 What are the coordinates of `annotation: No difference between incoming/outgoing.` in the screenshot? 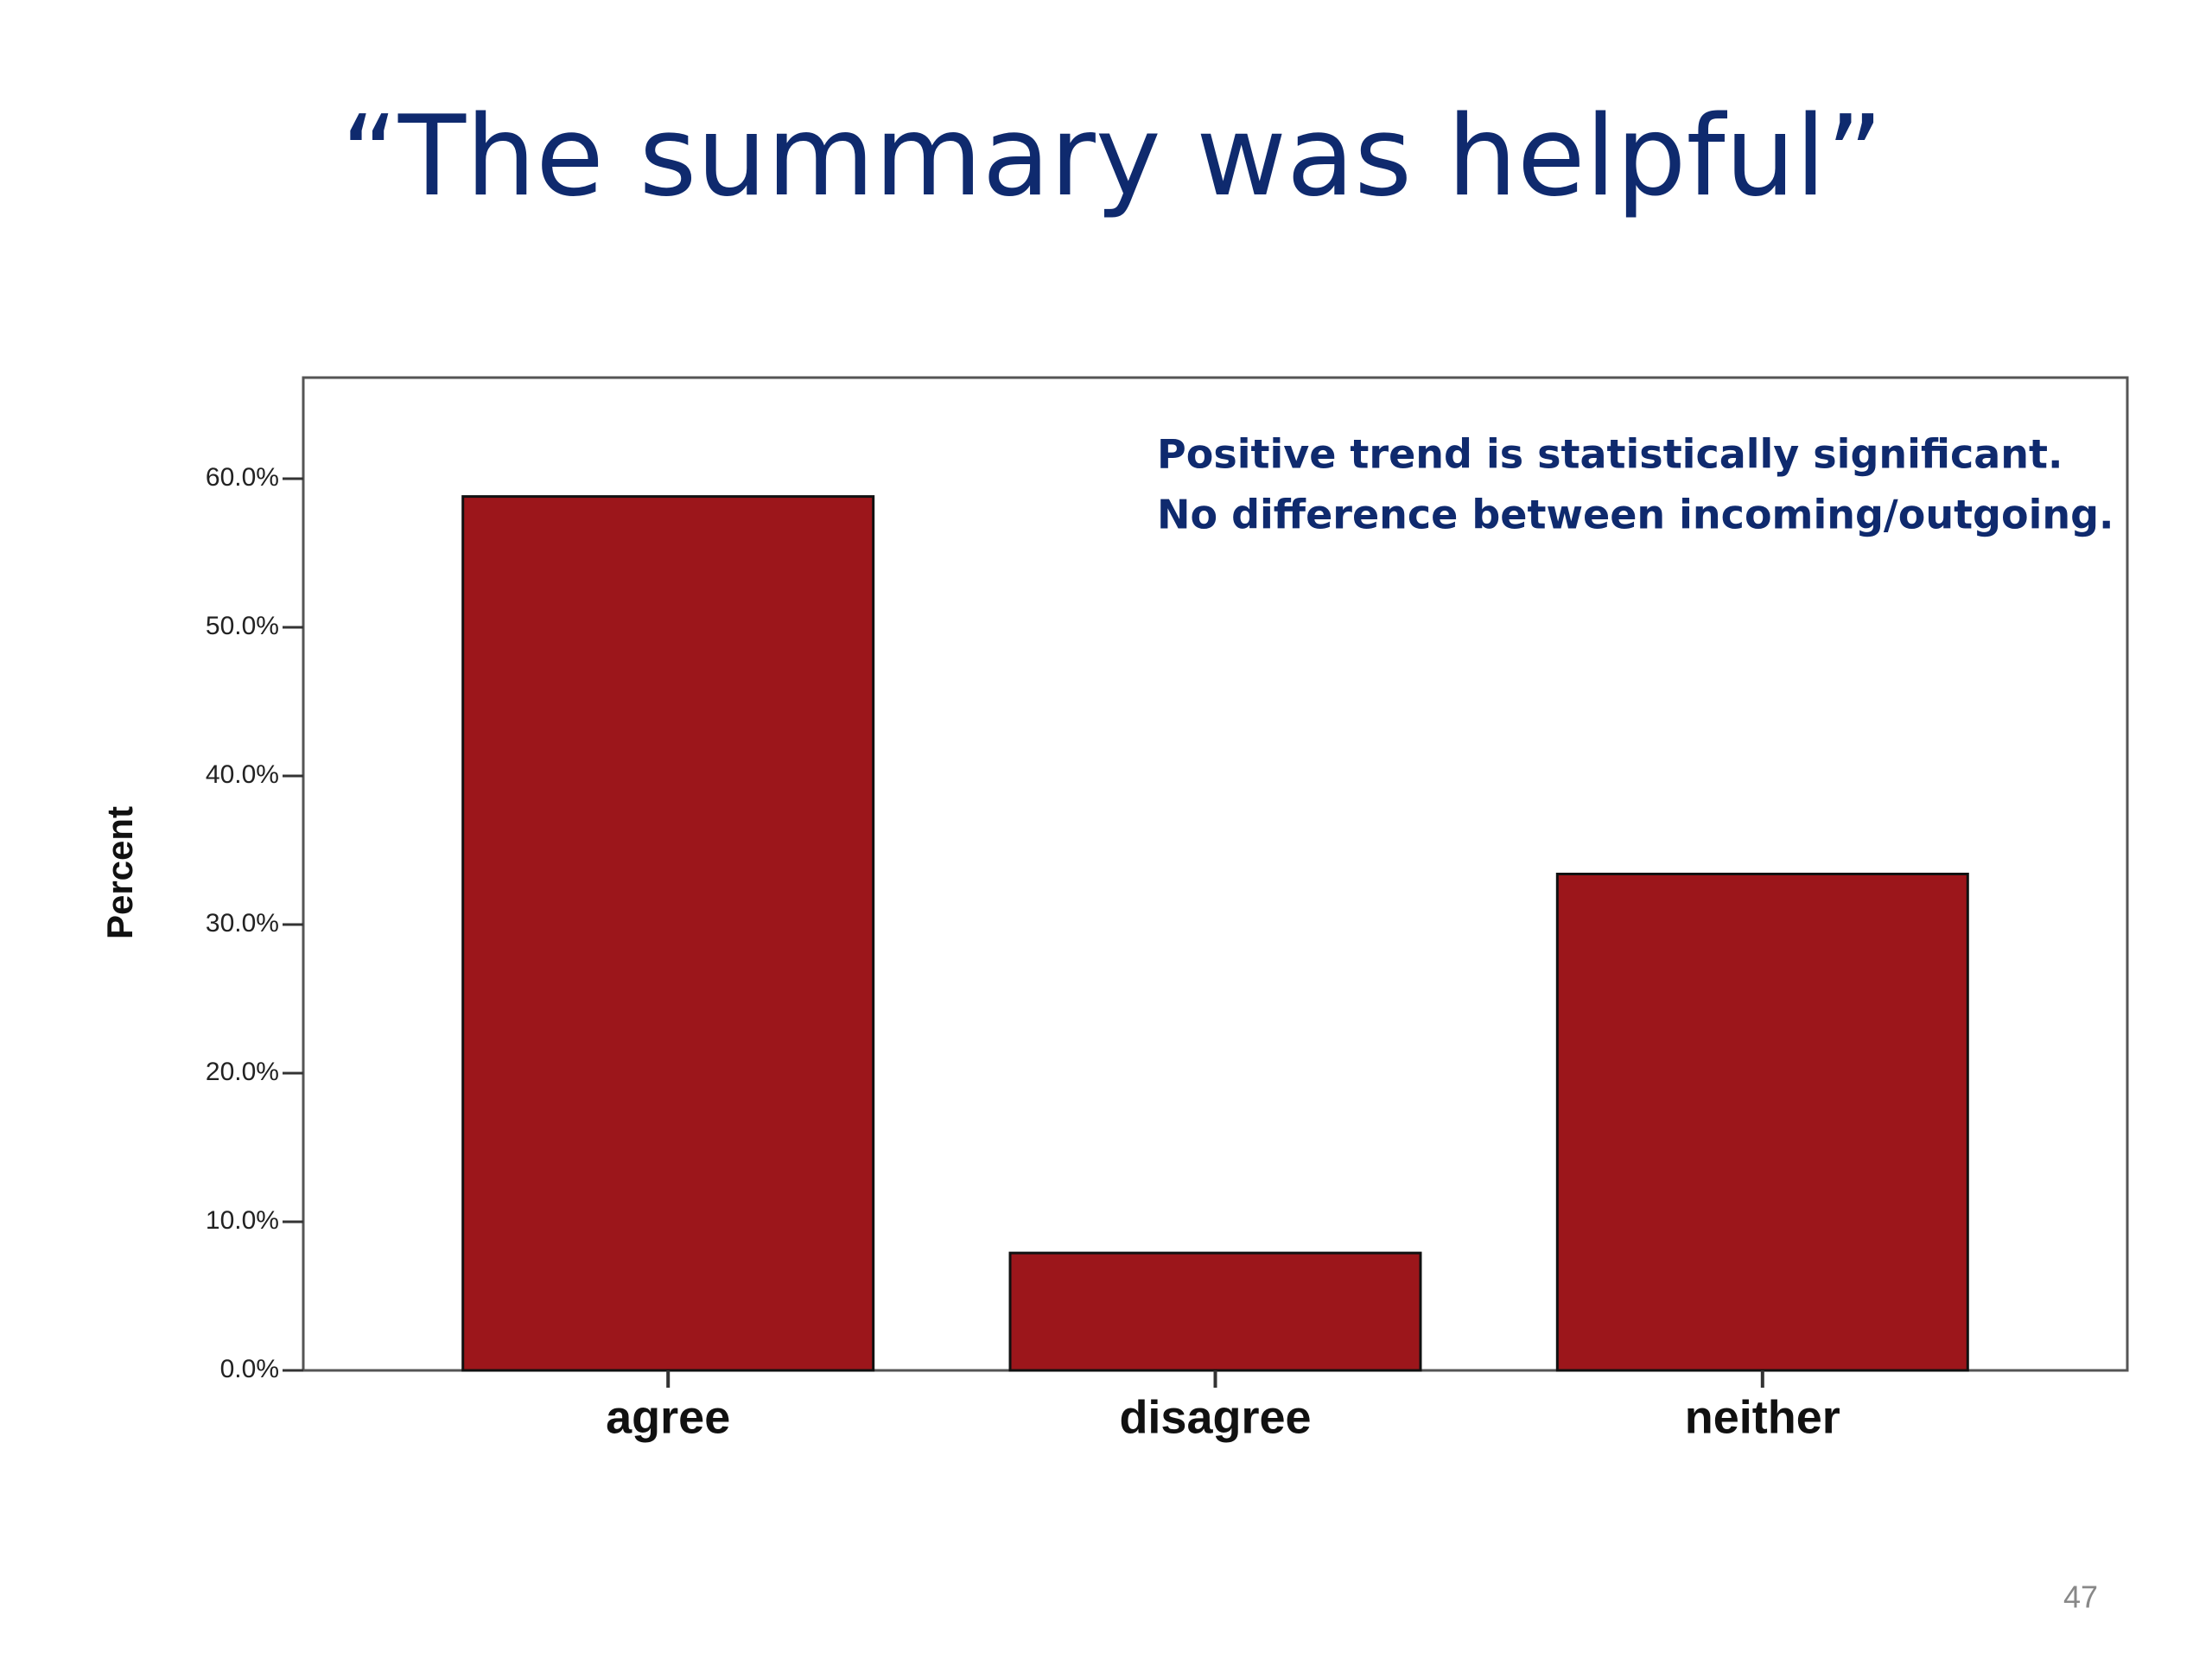 It's located at (1635, 515).